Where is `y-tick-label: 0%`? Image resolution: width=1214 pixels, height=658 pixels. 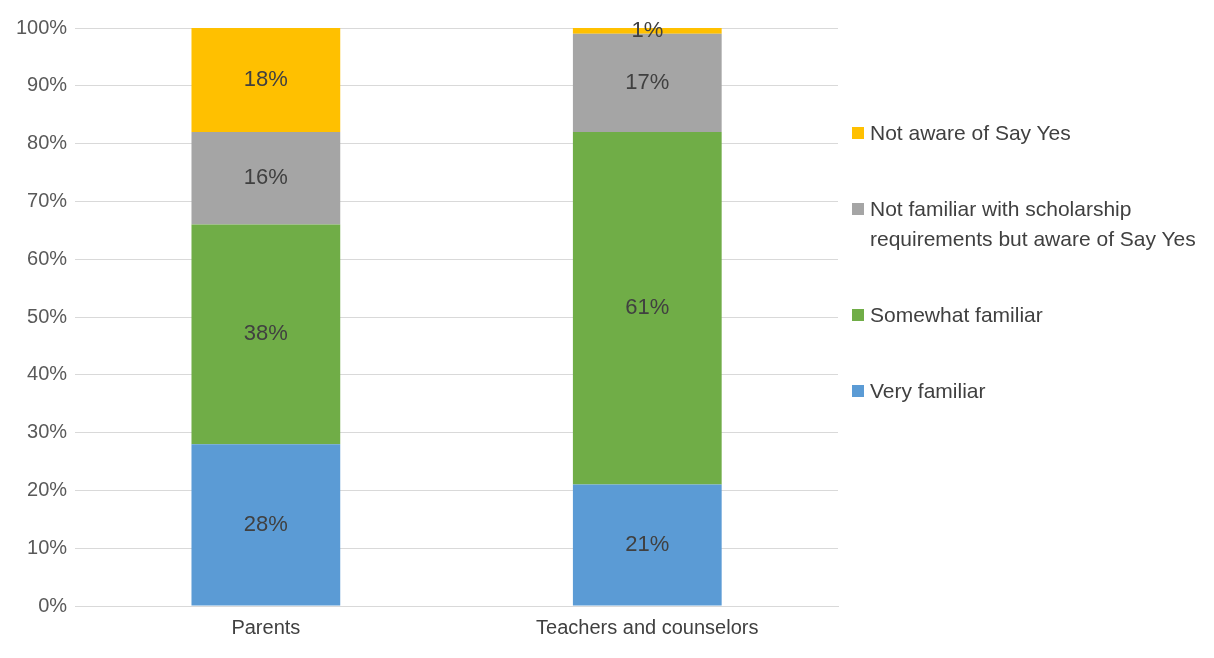
y-tick-label: 0% is located at coordinates (53, 604).